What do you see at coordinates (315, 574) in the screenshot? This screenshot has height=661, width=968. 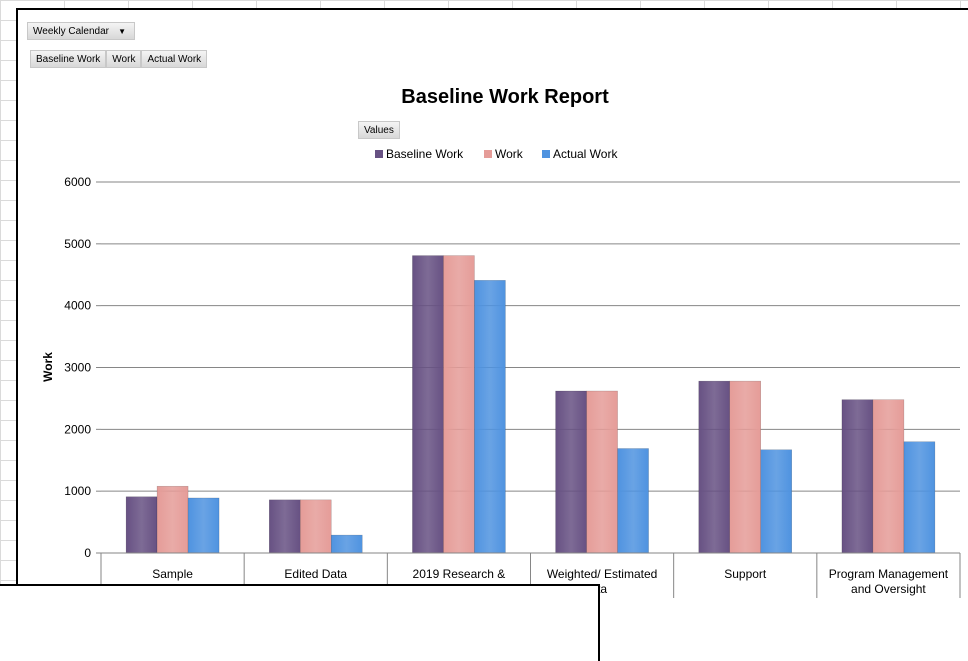 I see `x-tick-label: Edited Data` at bounding box center [315, 574].